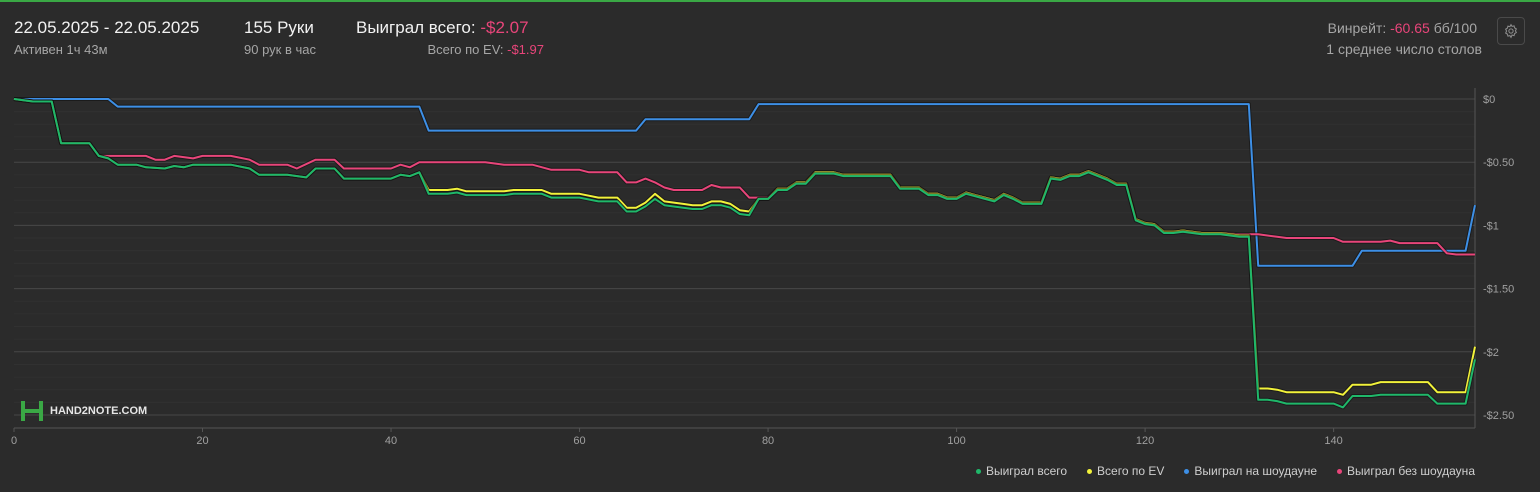 The height and width of the screenshot is (492, 1540). I want to click on x-tick-label: 20, so click(202, 441).